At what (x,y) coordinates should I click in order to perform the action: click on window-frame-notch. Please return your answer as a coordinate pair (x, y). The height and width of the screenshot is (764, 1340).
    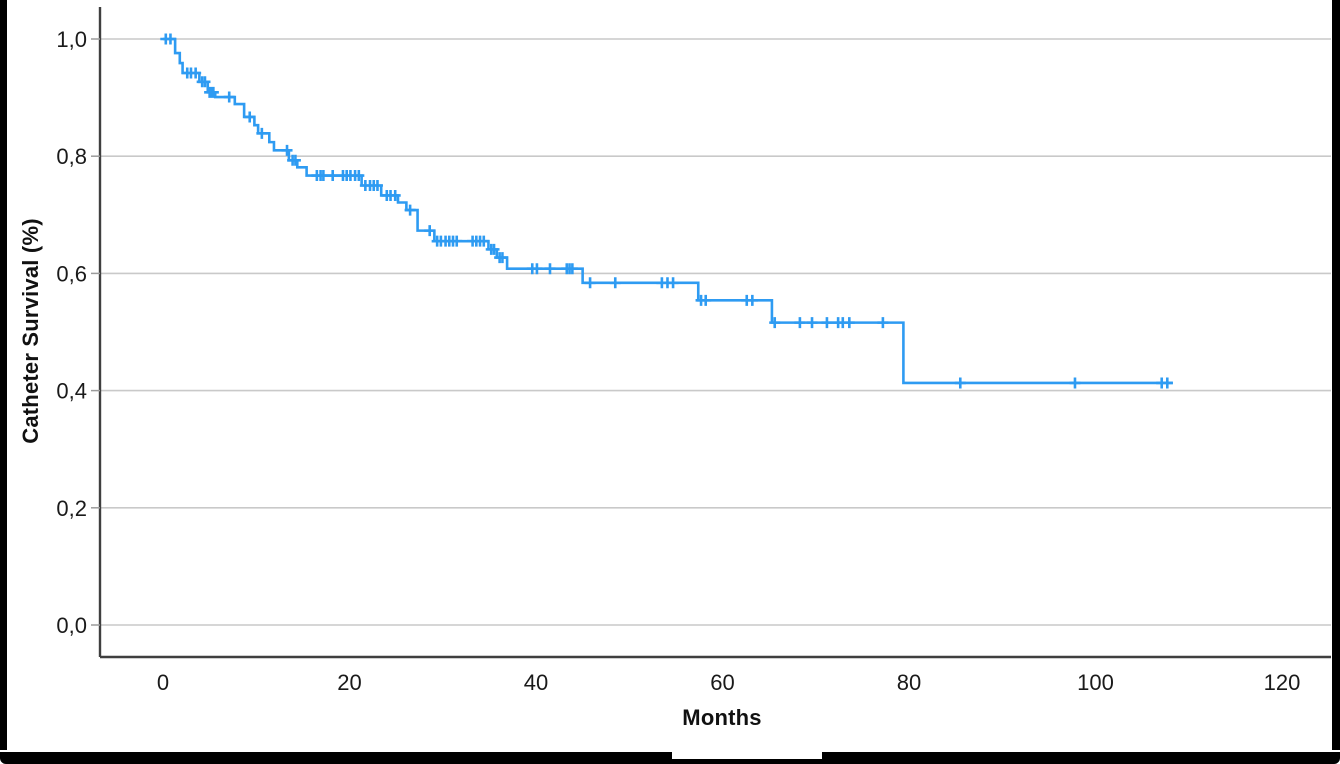
    Looking at the image, I should click on (747, 755).